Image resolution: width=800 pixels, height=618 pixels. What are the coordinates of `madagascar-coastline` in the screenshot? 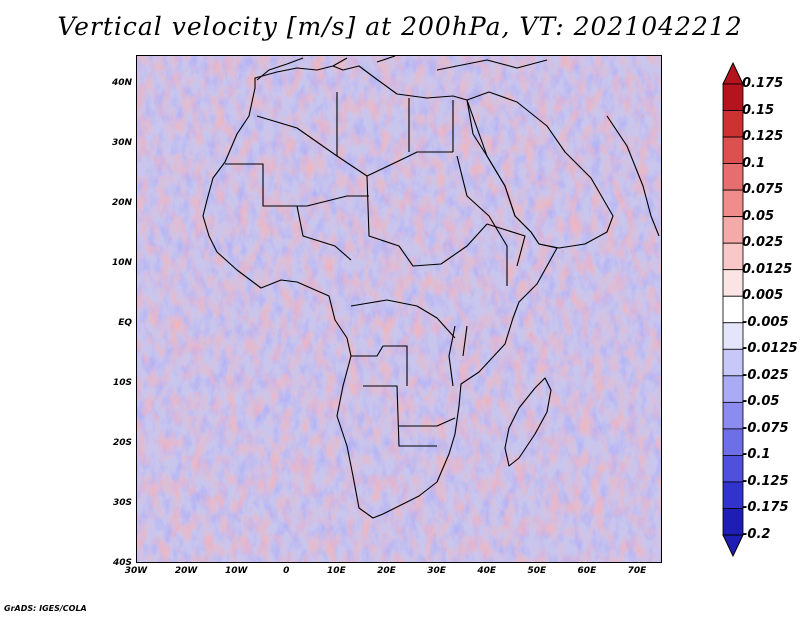 It's located at (528, 422).